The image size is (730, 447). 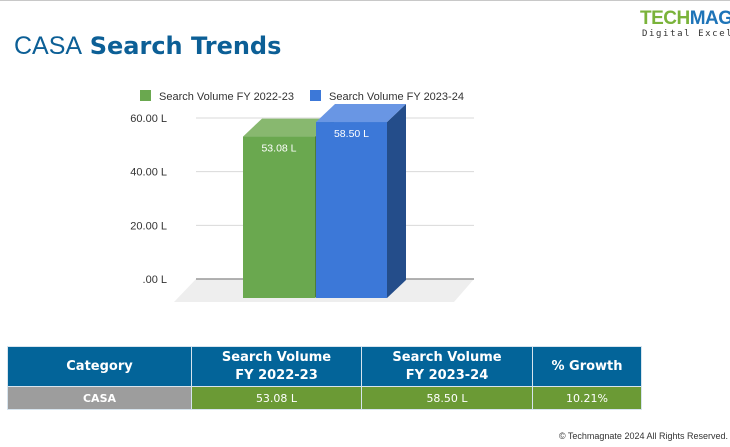 I want to click on page-title-light: CASA, so click(x=48, y=46).